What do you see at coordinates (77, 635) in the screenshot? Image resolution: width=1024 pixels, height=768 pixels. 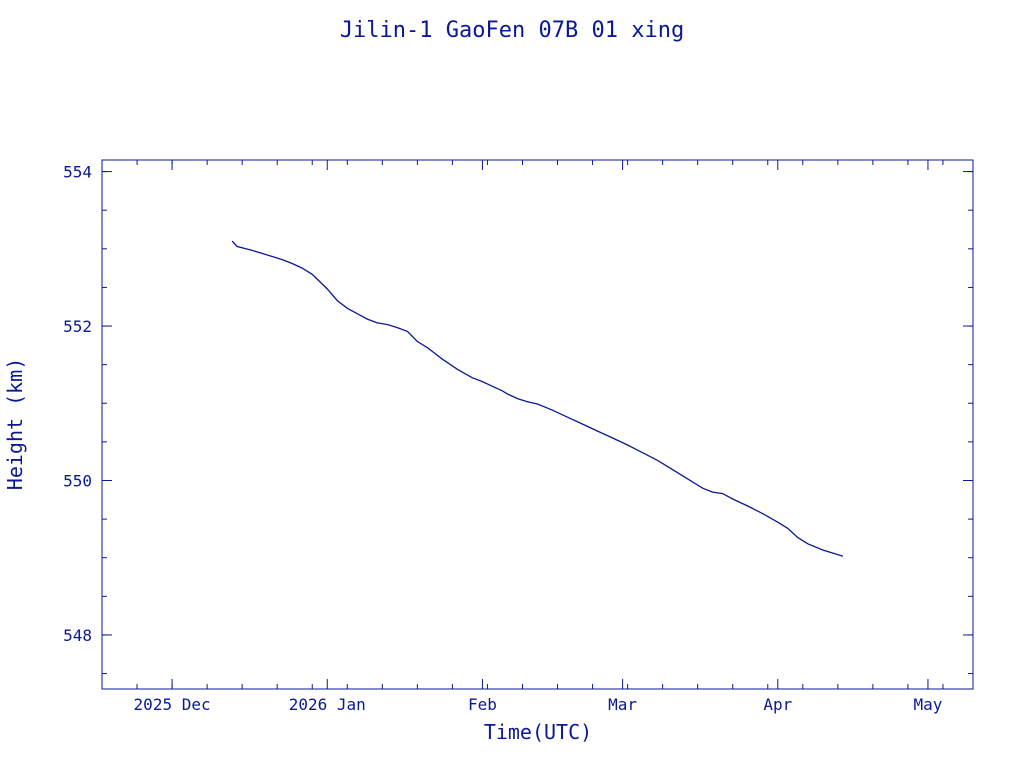 I see `y-tick-label: 548` at bounding box center [77, 635].